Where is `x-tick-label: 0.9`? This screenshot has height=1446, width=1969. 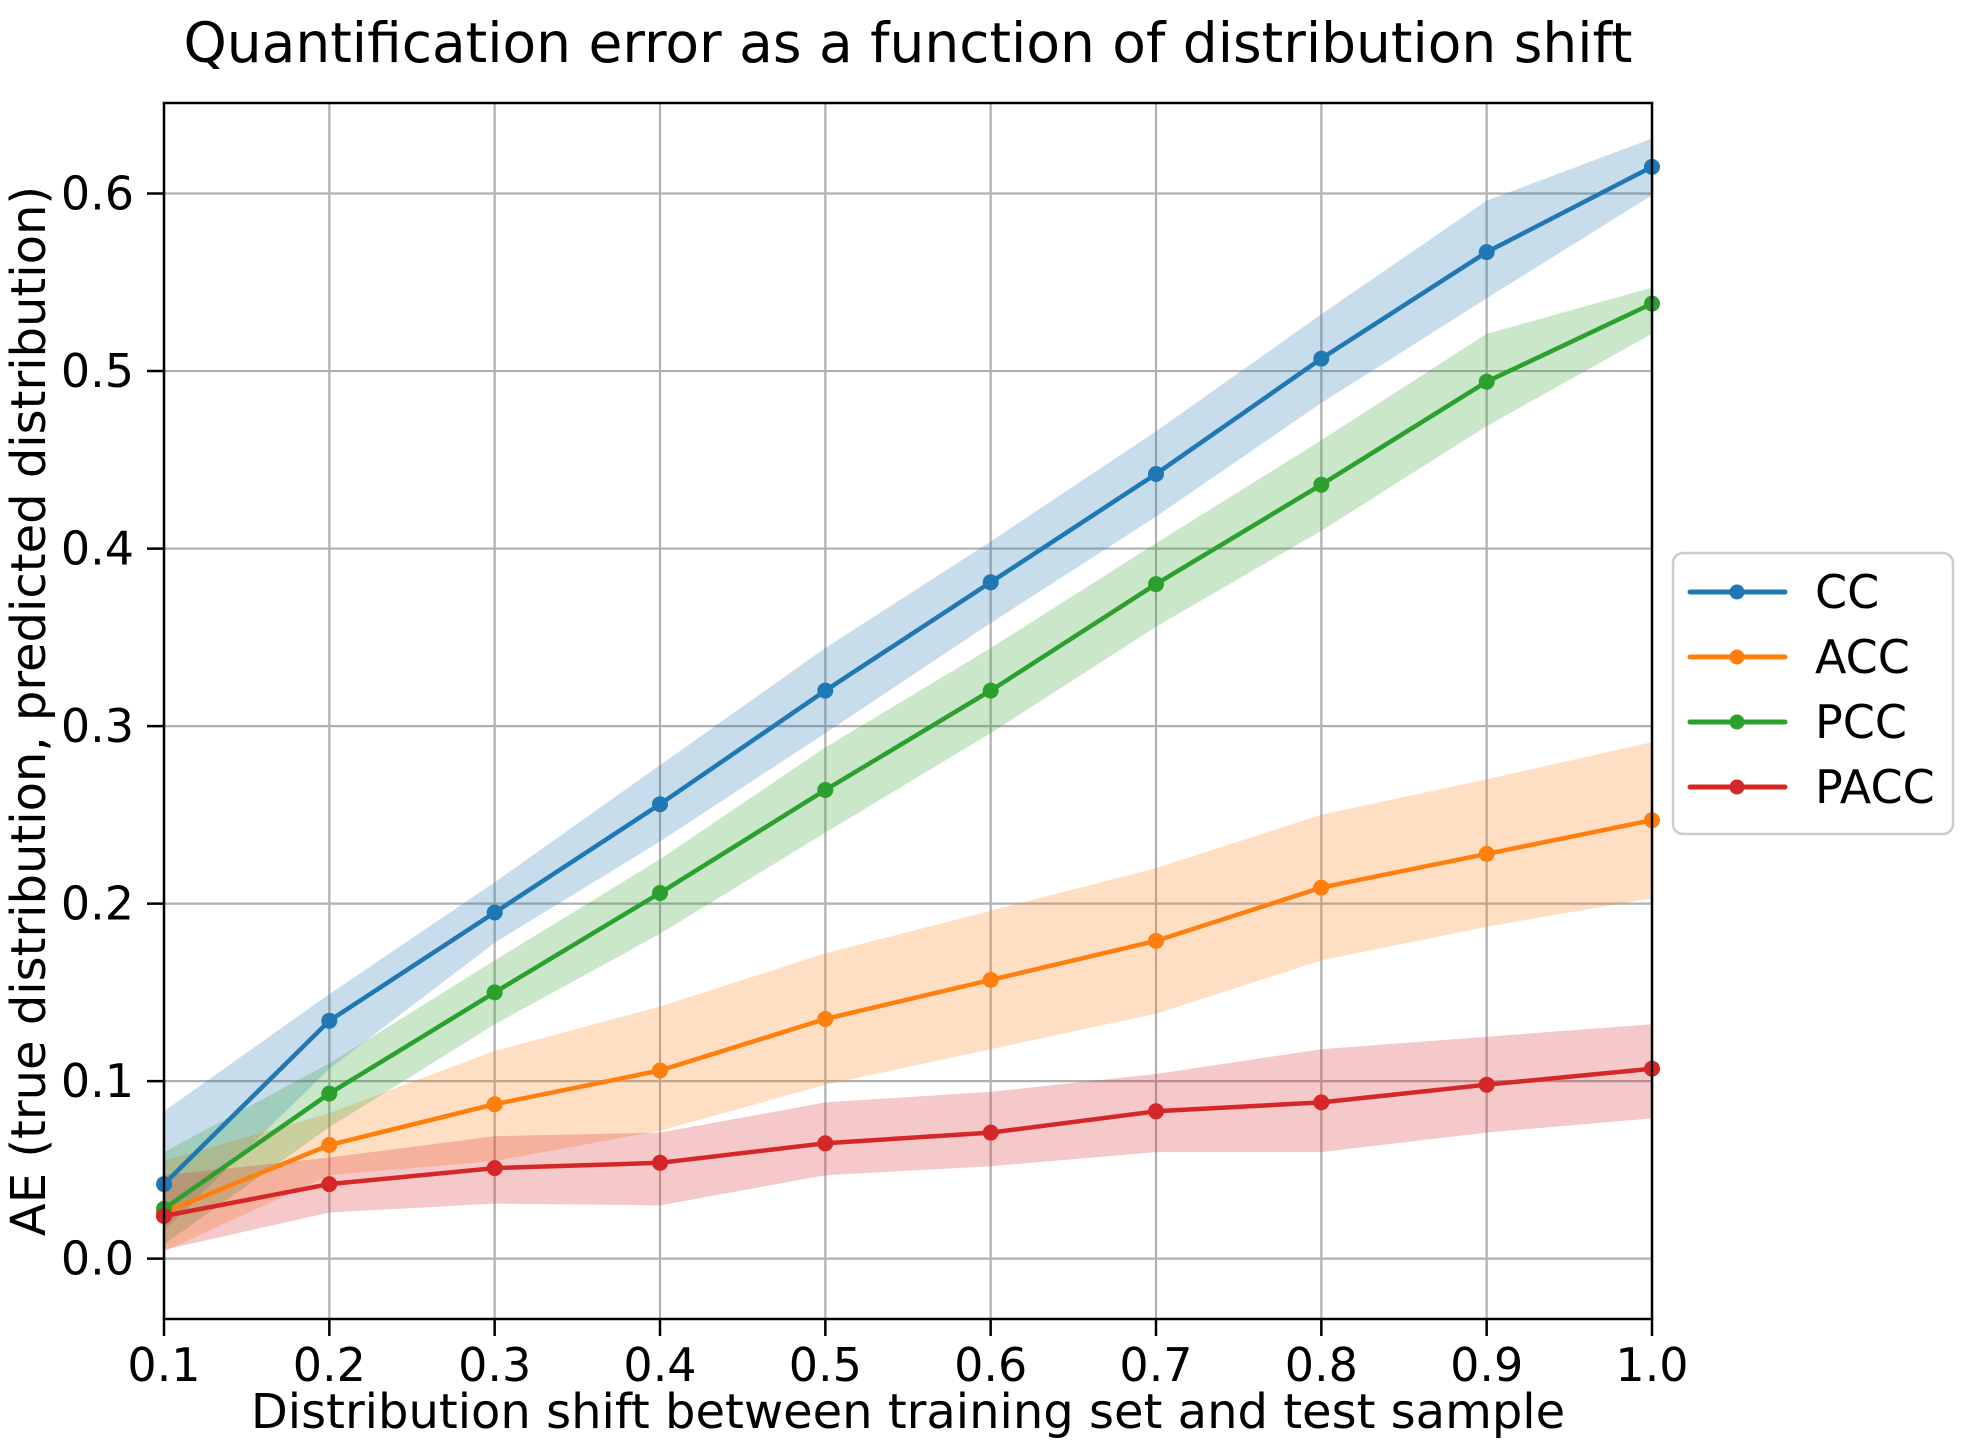 x-tick-label: 0.9 is located at coordinates (1486, 1365).